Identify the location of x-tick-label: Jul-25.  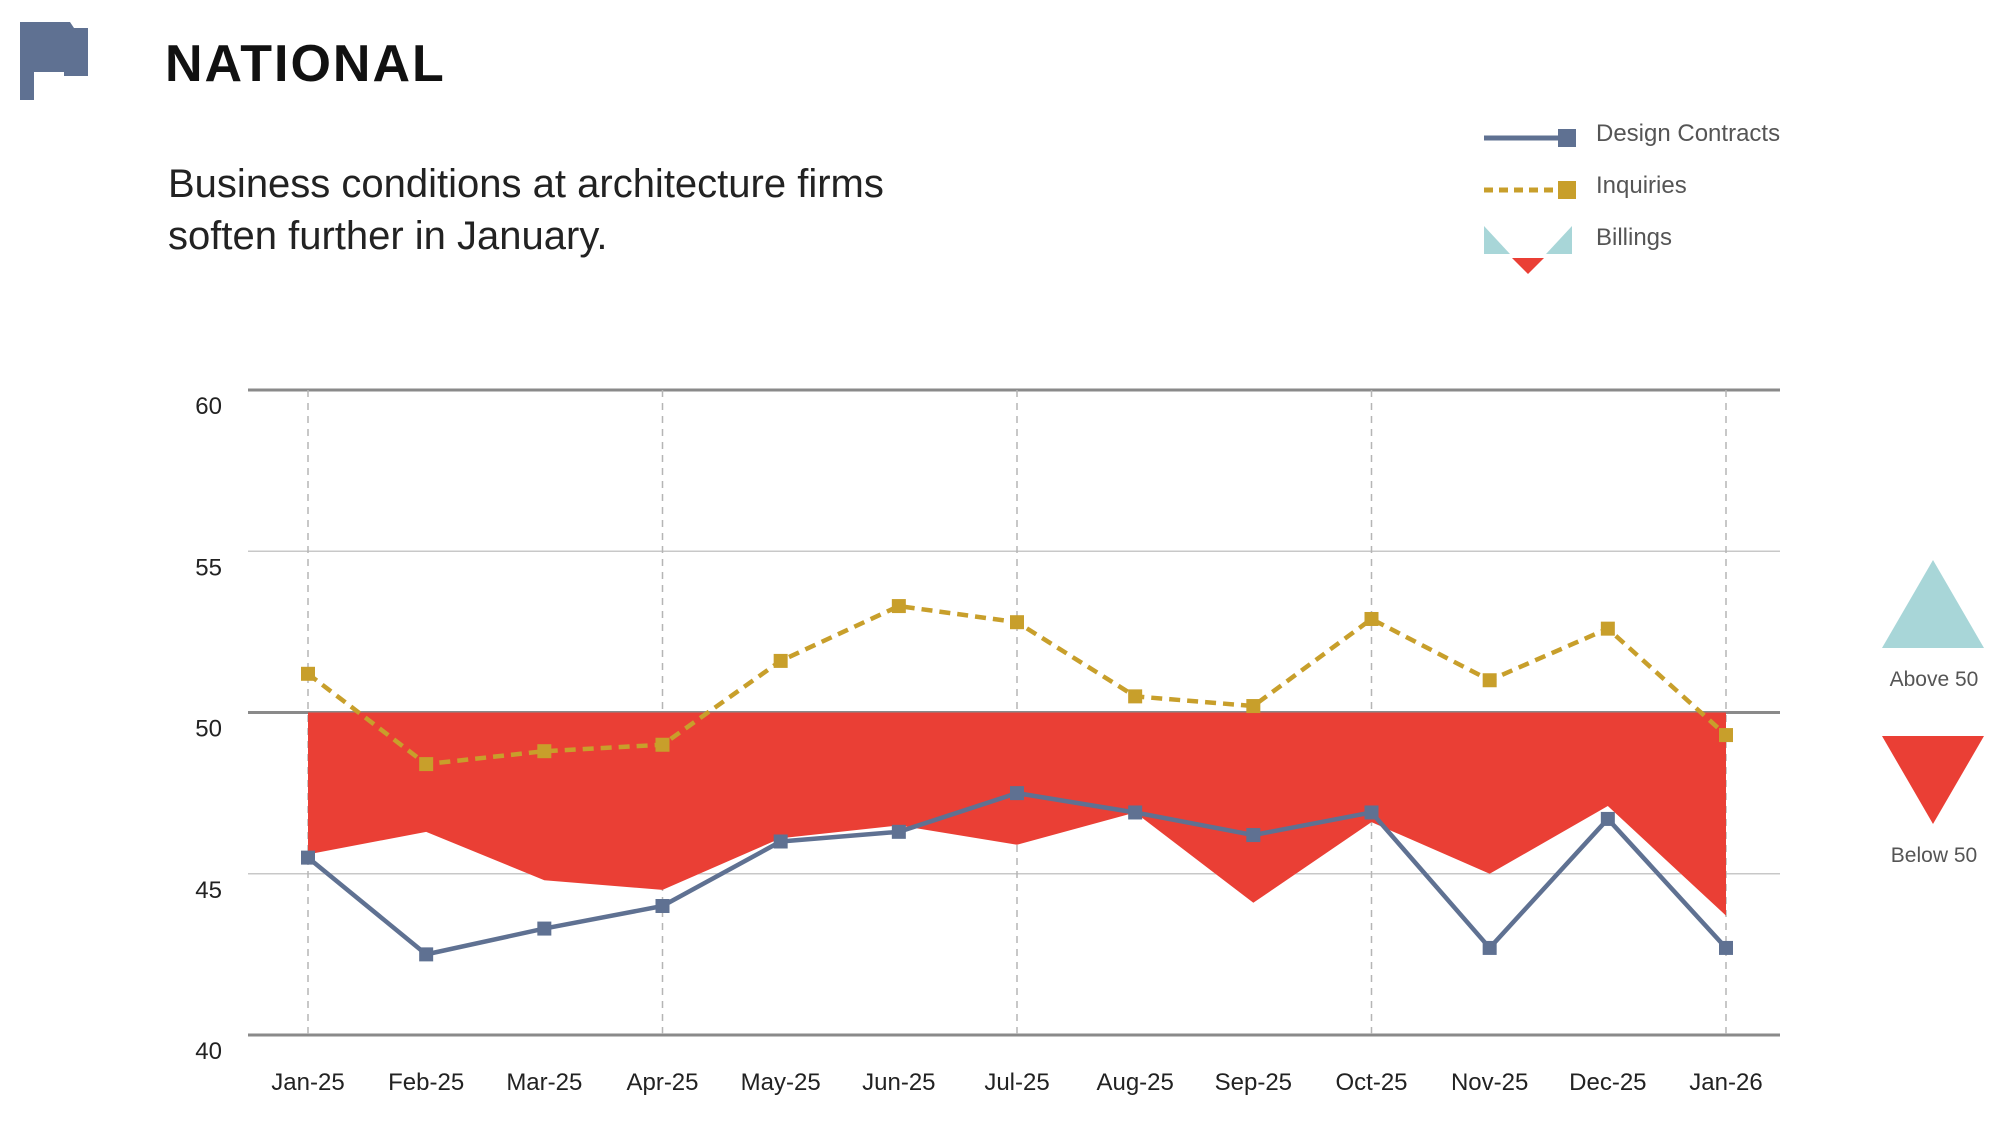
(1016, 1082).